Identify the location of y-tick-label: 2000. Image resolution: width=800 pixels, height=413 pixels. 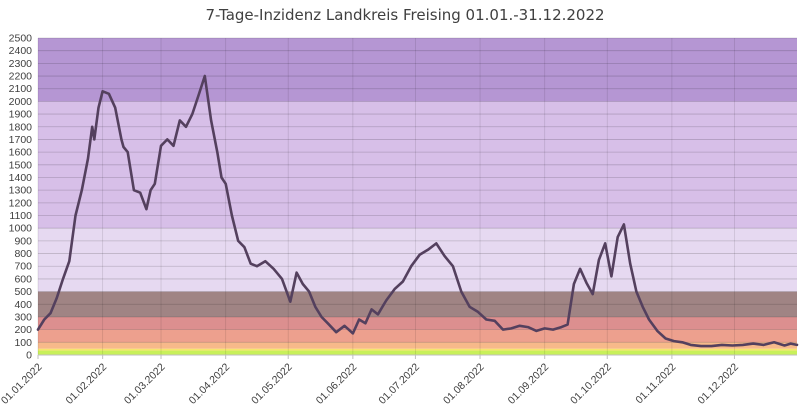
(21, 102).